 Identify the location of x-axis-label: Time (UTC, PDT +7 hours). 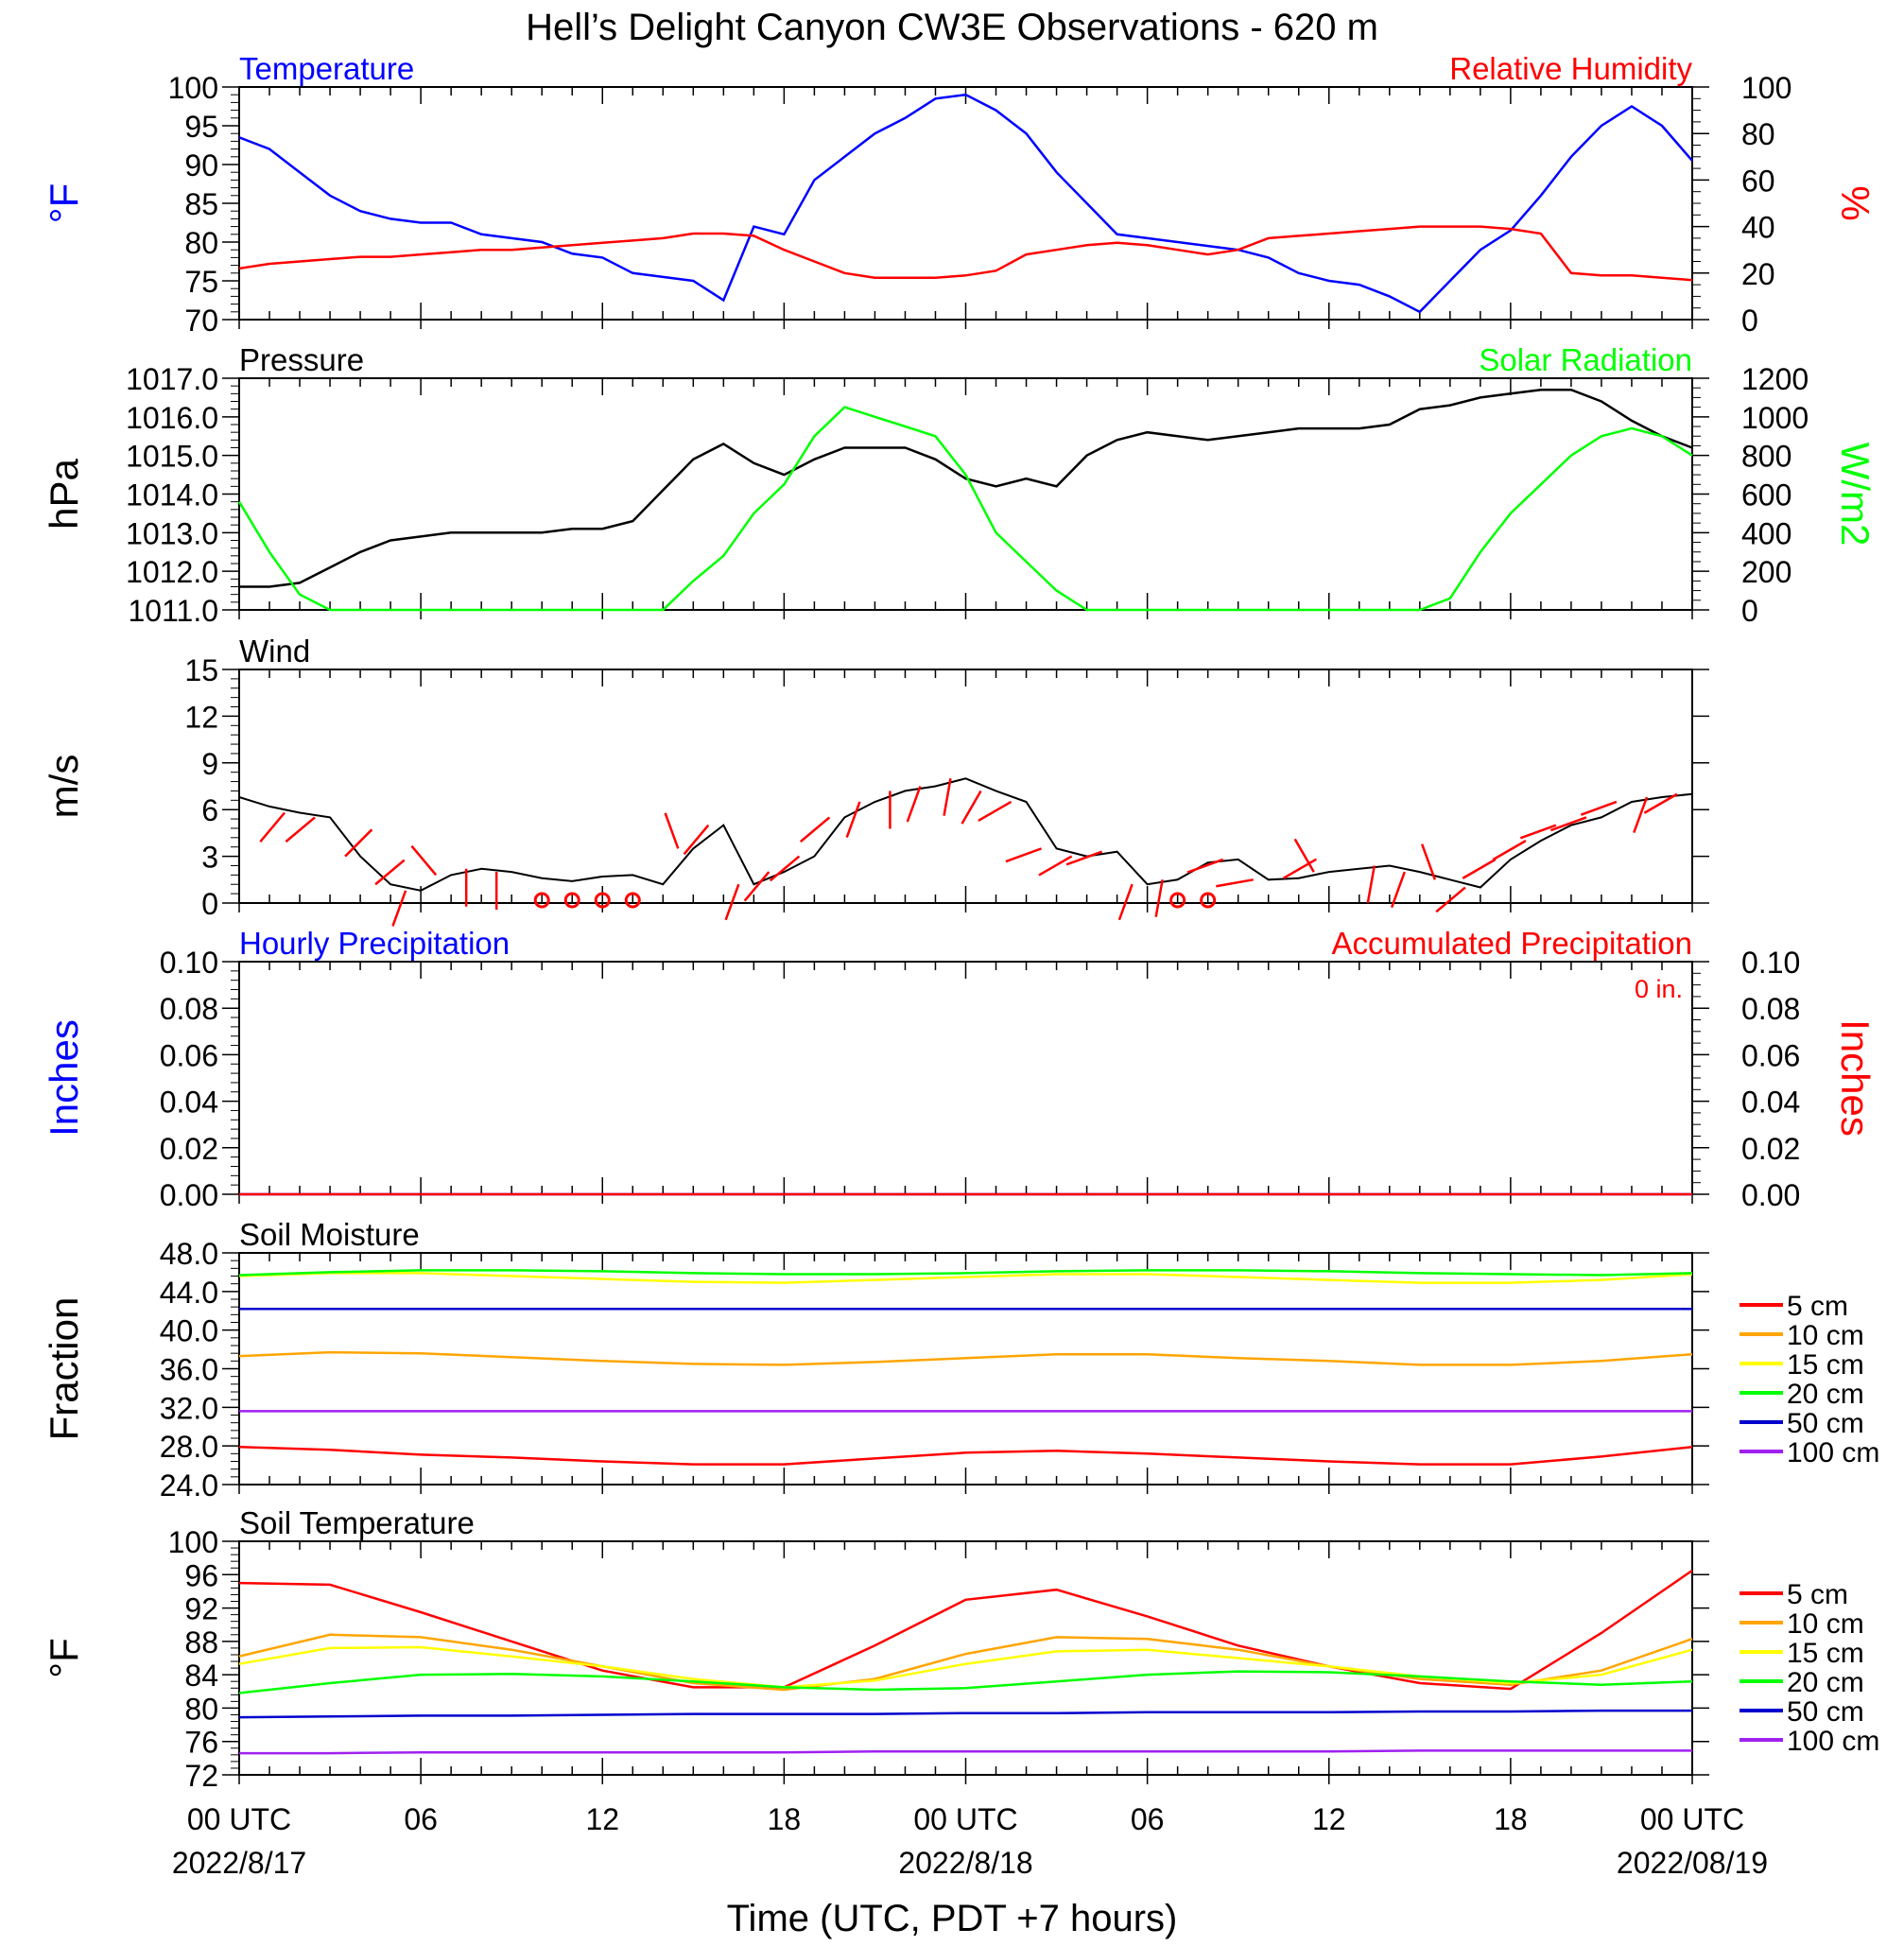
(952, 1919).